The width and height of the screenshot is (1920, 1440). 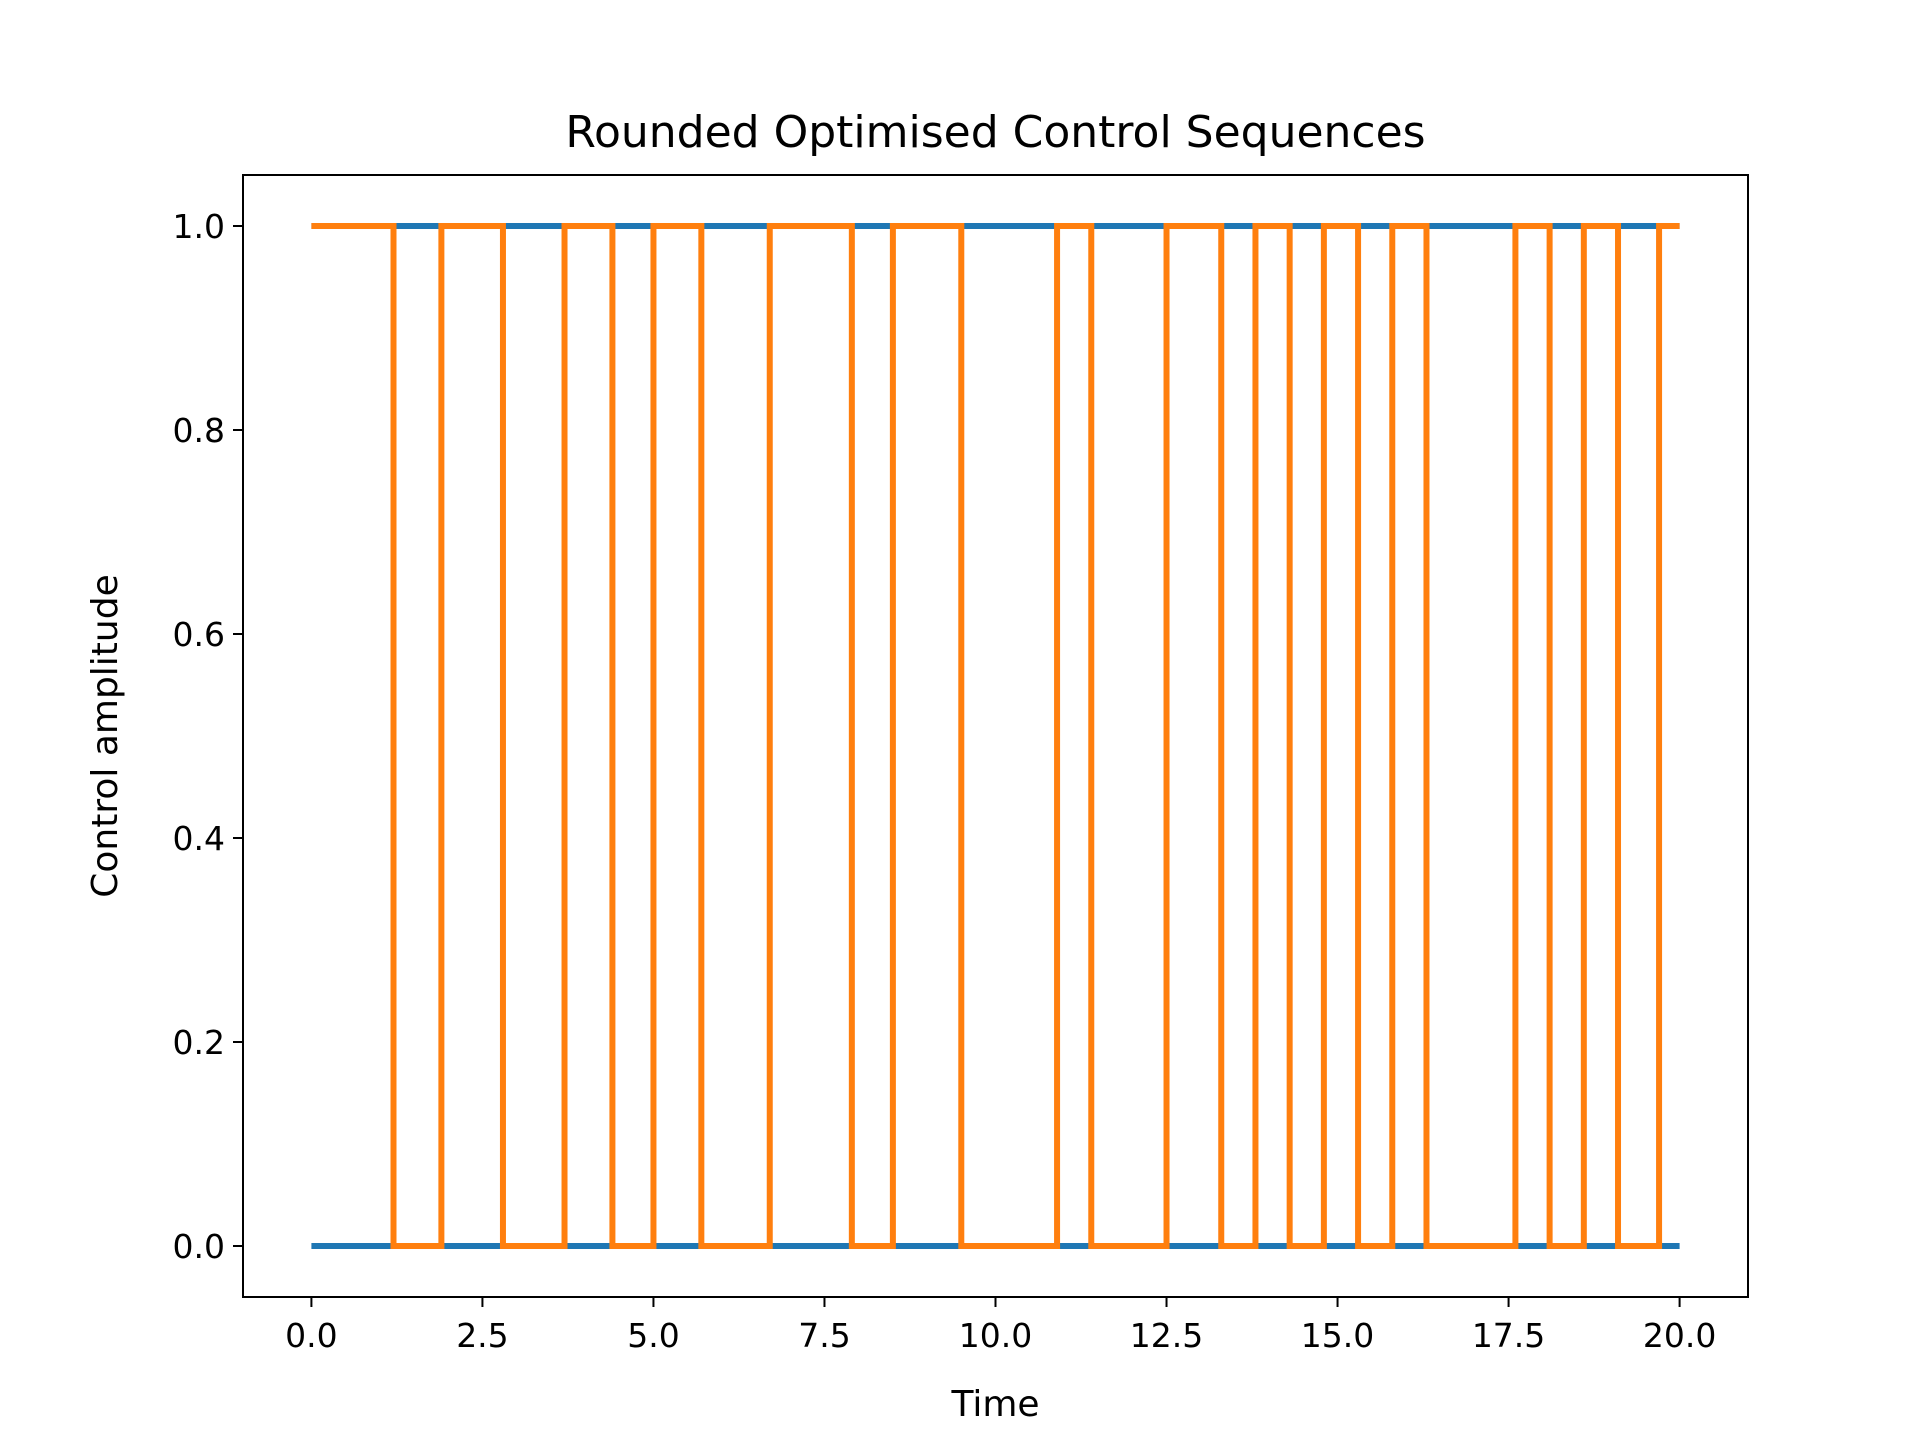 I want to click on x-tick-label: 5.0, so click(x=653, y=1335).